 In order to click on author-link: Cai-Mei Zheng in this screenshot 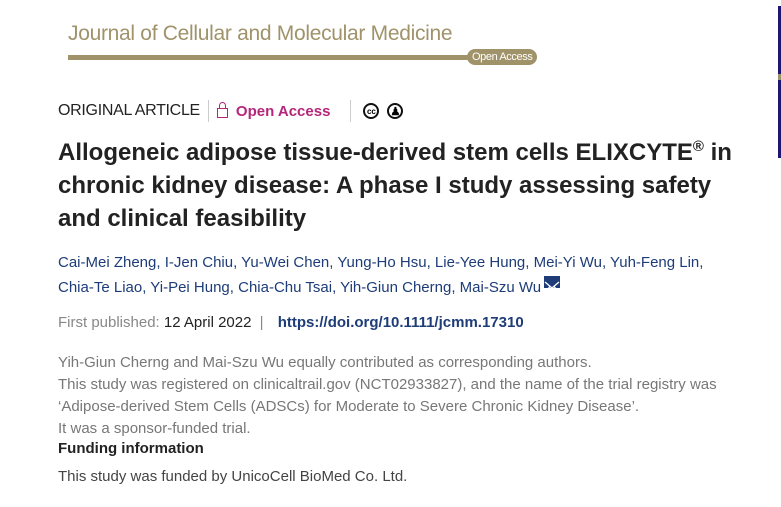, I will do `click(107, 262)`.